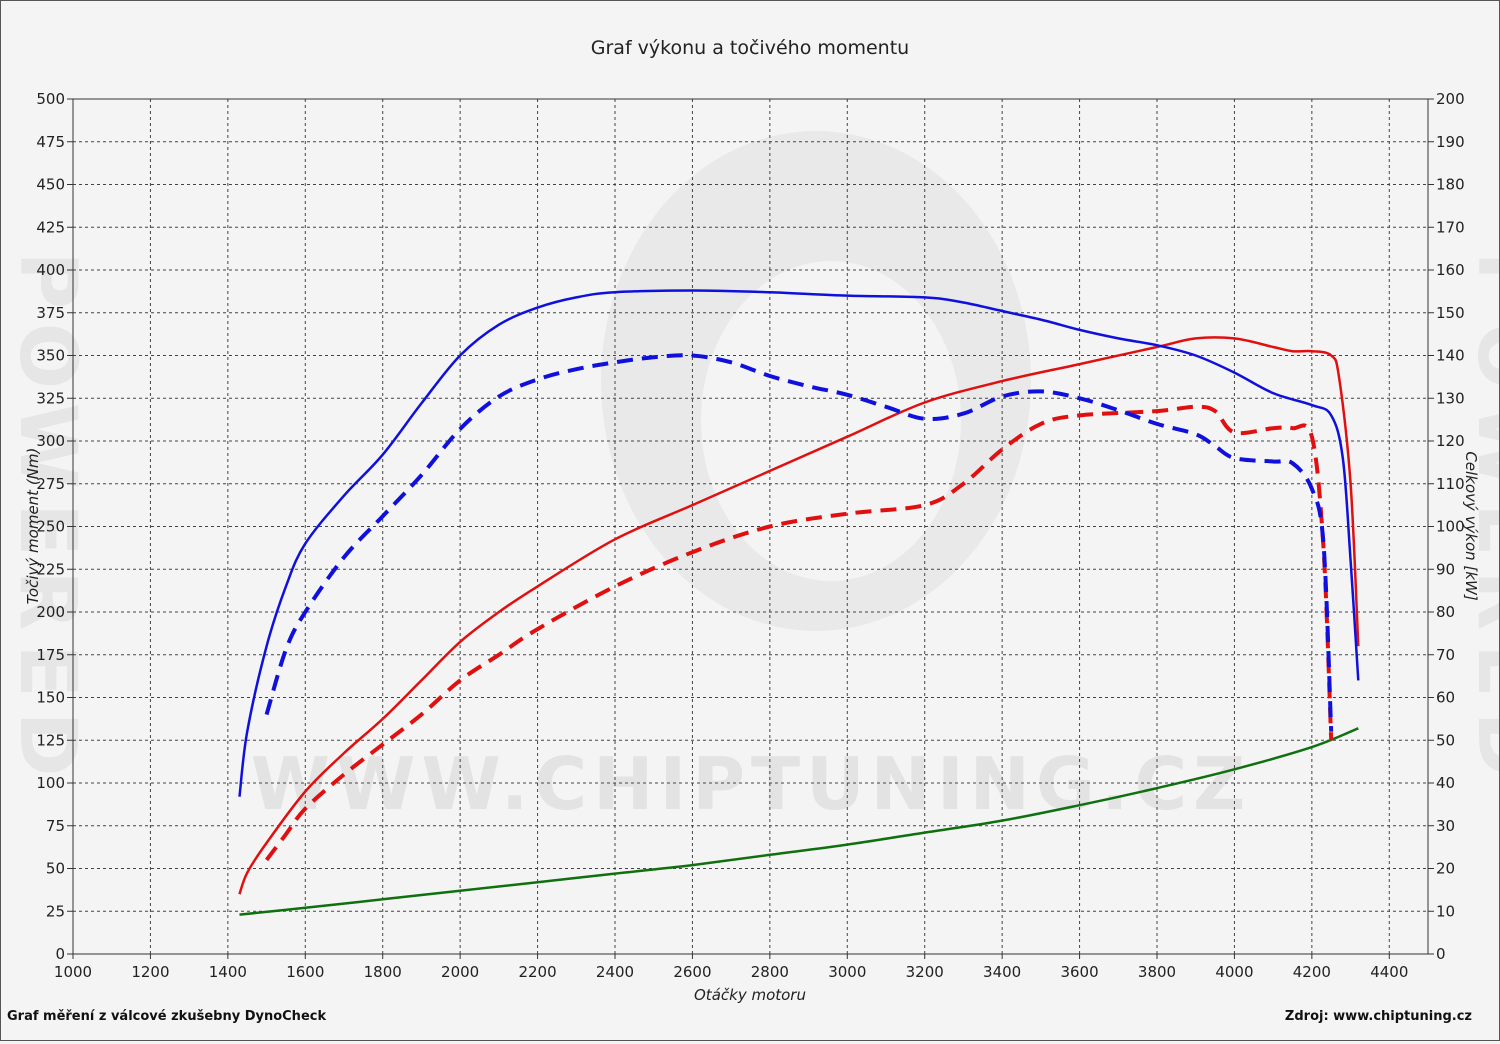 This screenshot has height=1044, width=1500. Describe the element at coordinates (1445, 869) in the screenshot. I see `y-right-tick-label: 20` at that location.